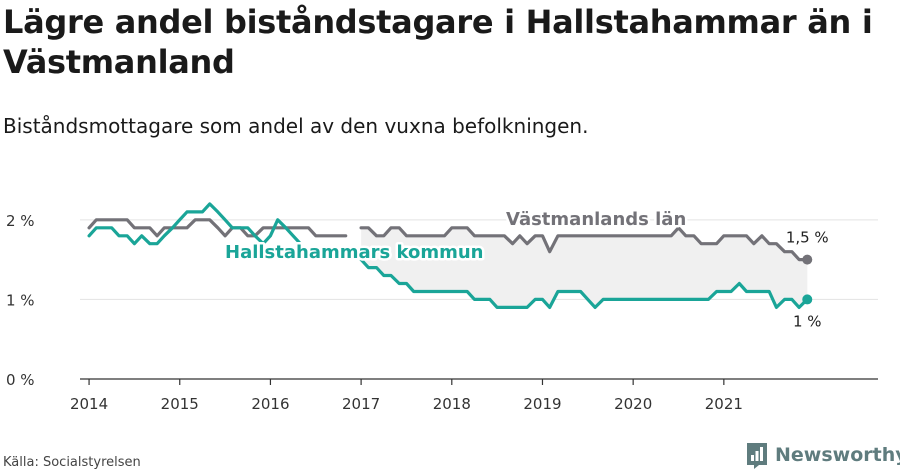 The height and width of the screenshot is (474, 900). Describe the element at coordinates (837, 455) in the screenshot. I see `brand-name: Newsworthy` at that location.